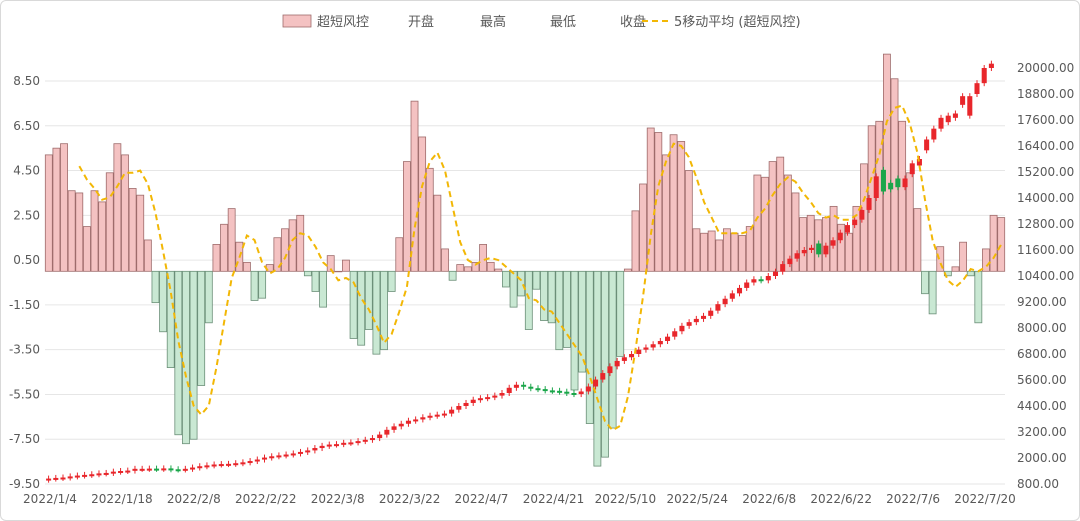  I want to click on right-tick-label: 14000.00, so click(1045, 198).